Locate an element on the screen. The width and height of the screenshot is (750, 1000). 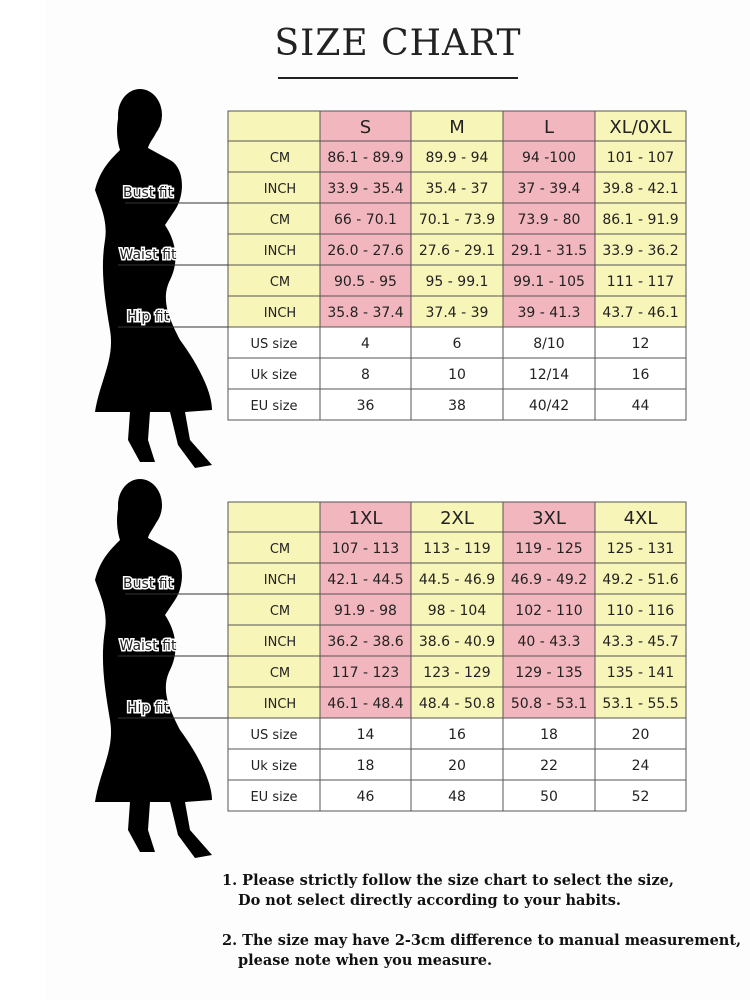
cell-value: 12/14 is located at coordinates (549, 375).